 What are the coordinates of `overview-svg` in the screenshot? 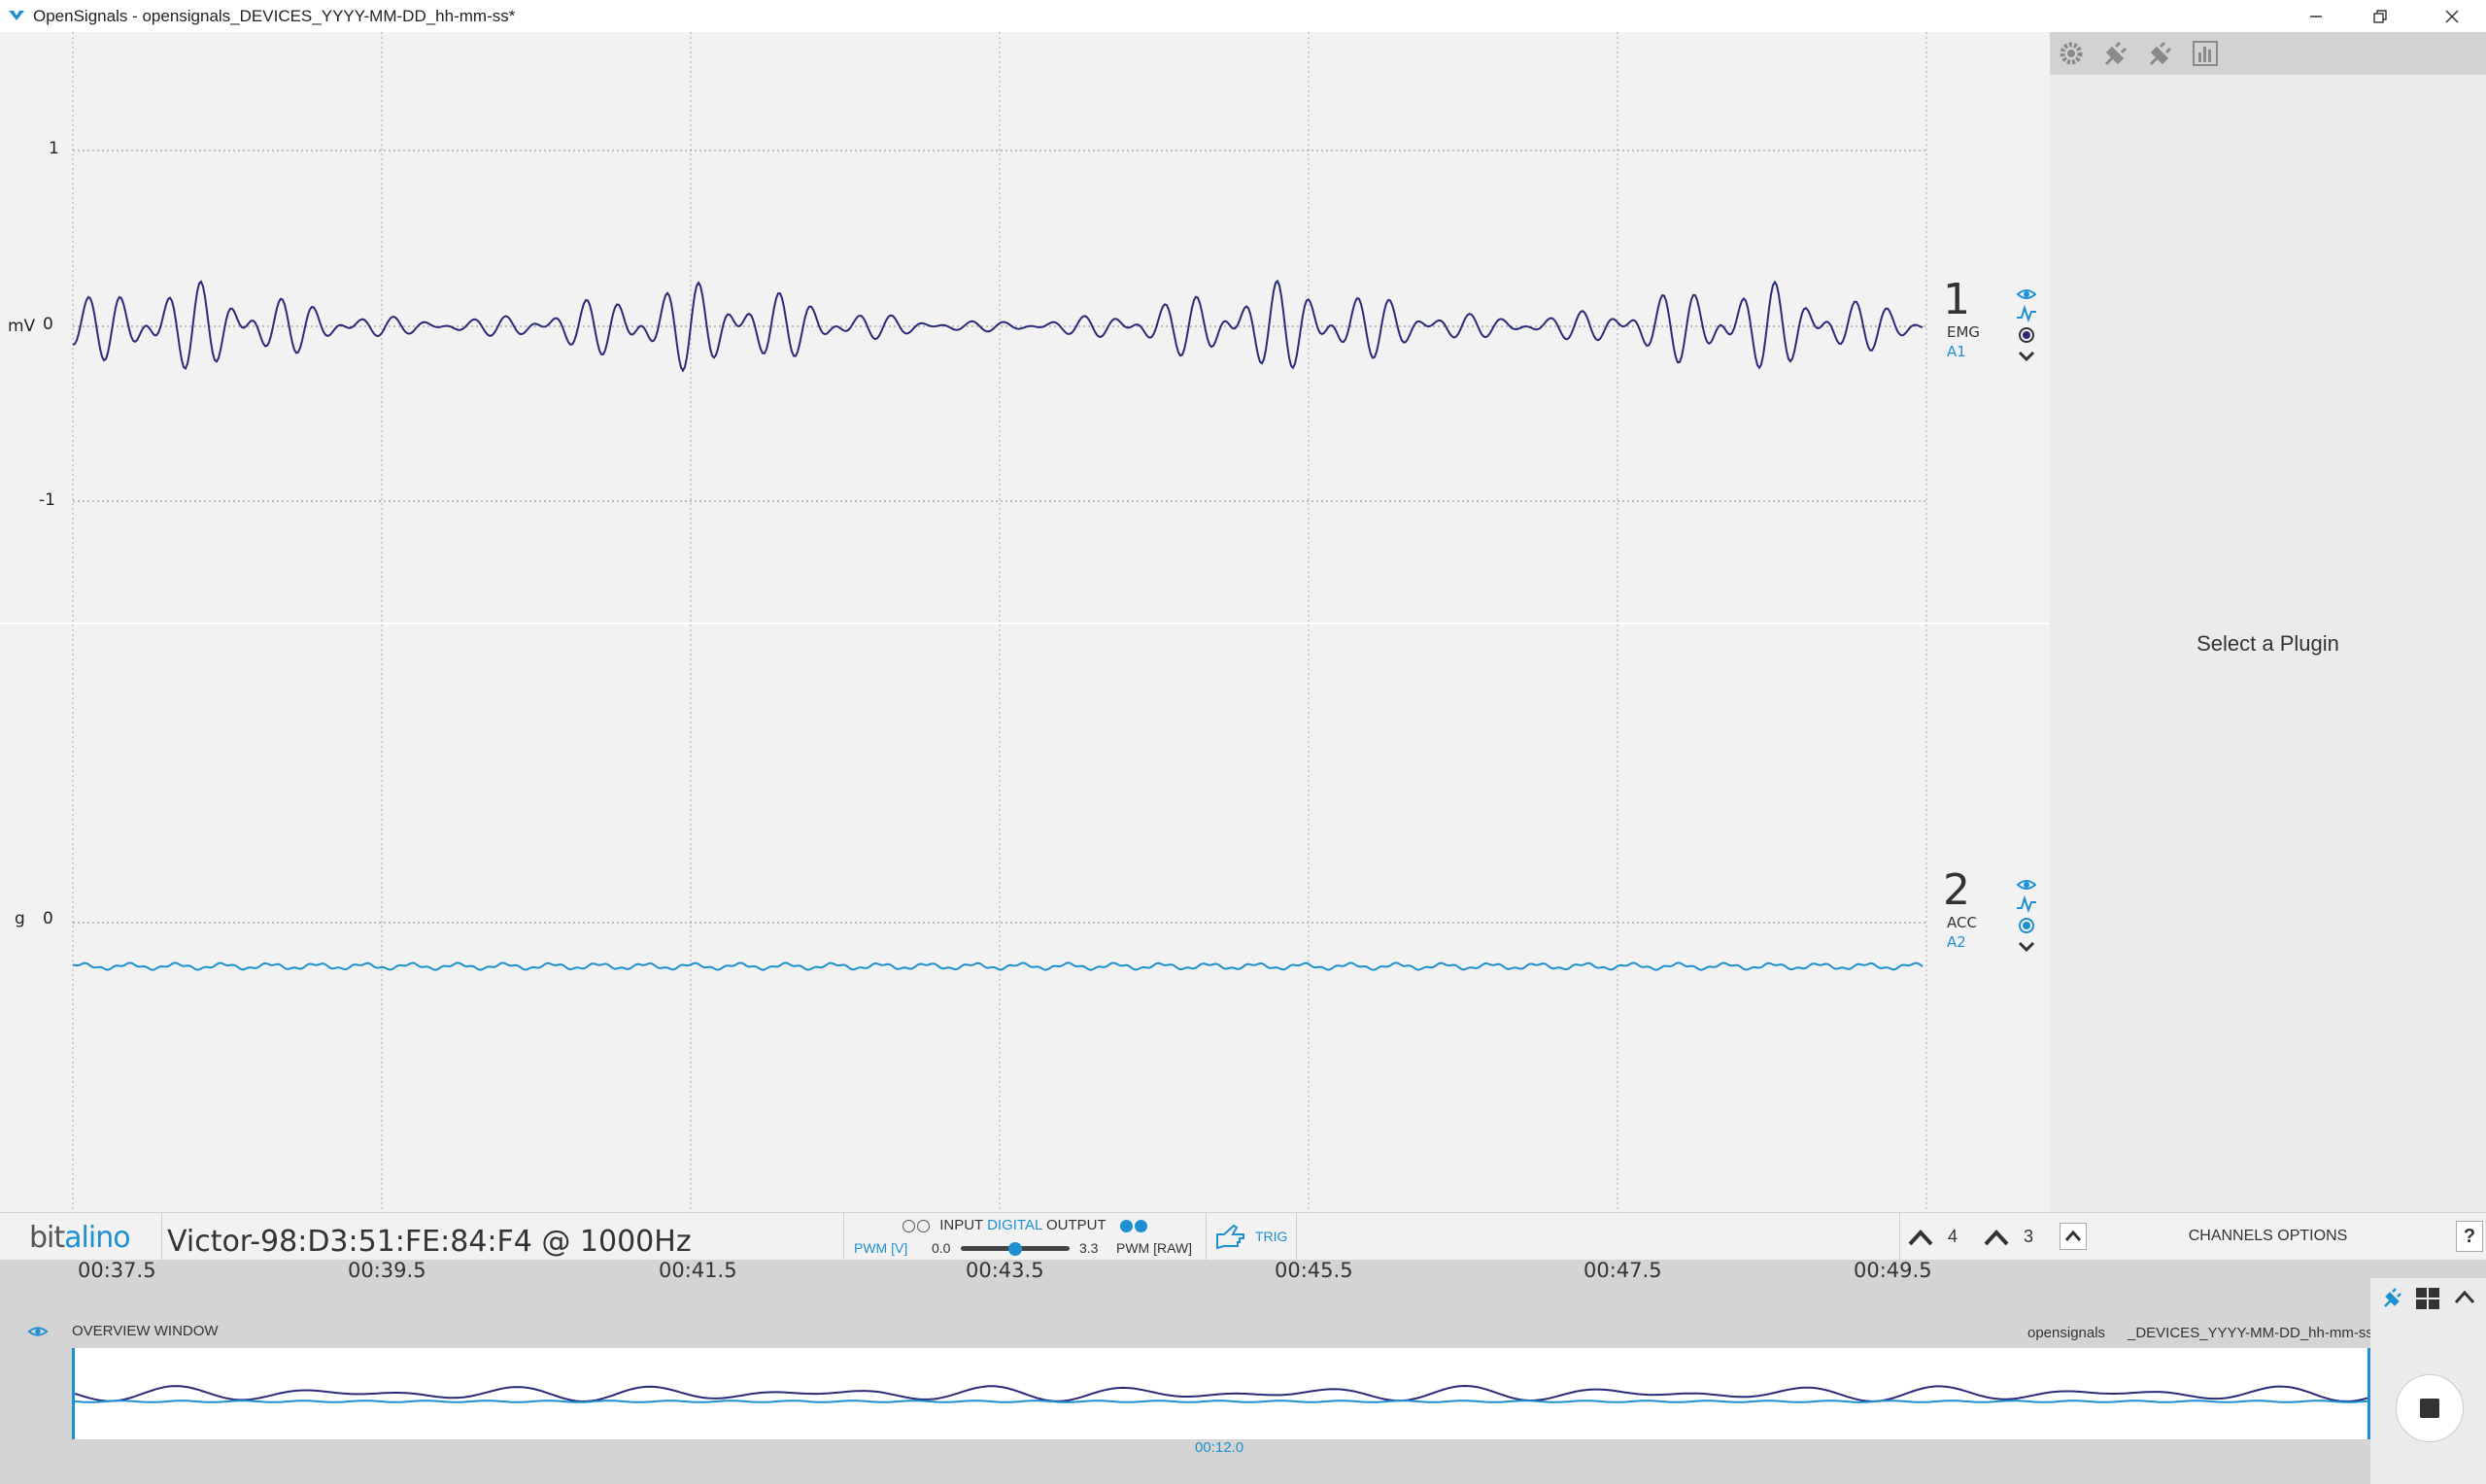 It's located at (1221, 1393).